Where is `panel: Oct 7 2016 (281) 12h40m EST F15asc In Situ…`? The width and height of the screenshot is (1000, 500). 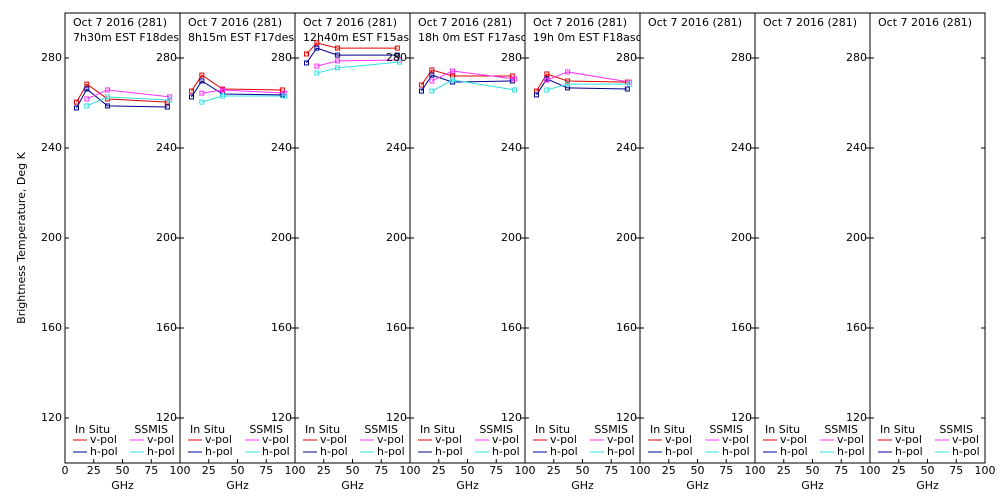 panel: Oct 7 2016 (281) 12h40m EST F15asc In Situ… is located at coordinates (359, 237).